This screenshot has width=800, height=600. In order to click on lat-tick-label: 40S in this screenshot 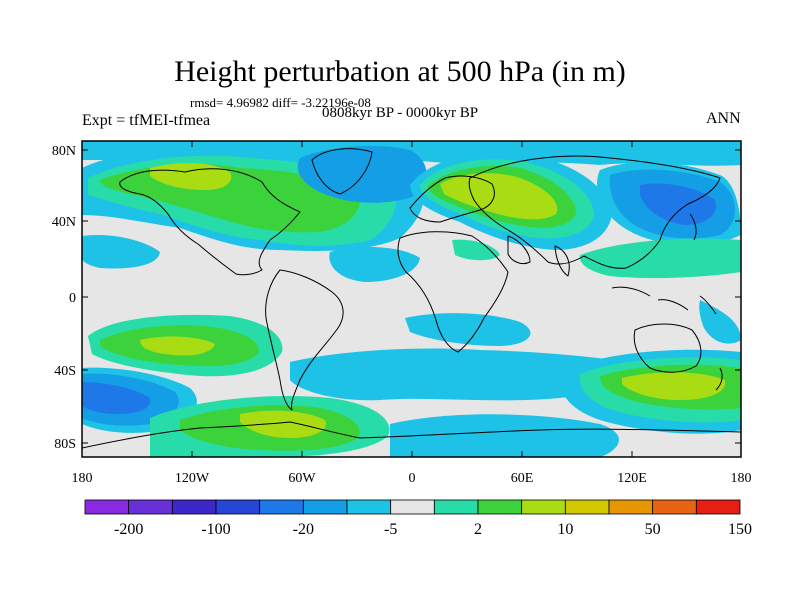, I will do `click(65, 371)`.